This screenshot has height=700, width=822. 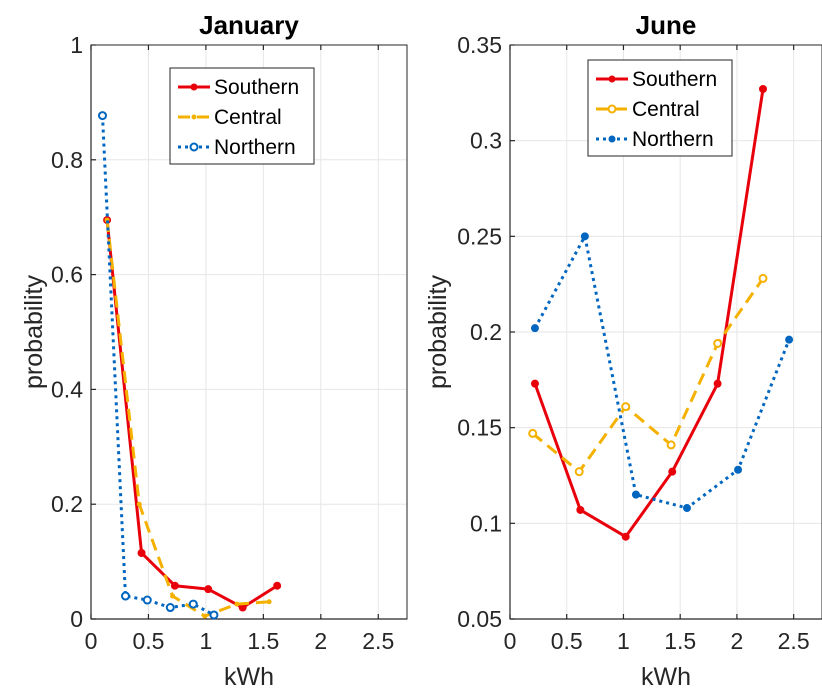 What do you see at coordinates (479, 428) in the screenshot?
I see `y-tick-label: 0.15` at bounding box center [479, 428].